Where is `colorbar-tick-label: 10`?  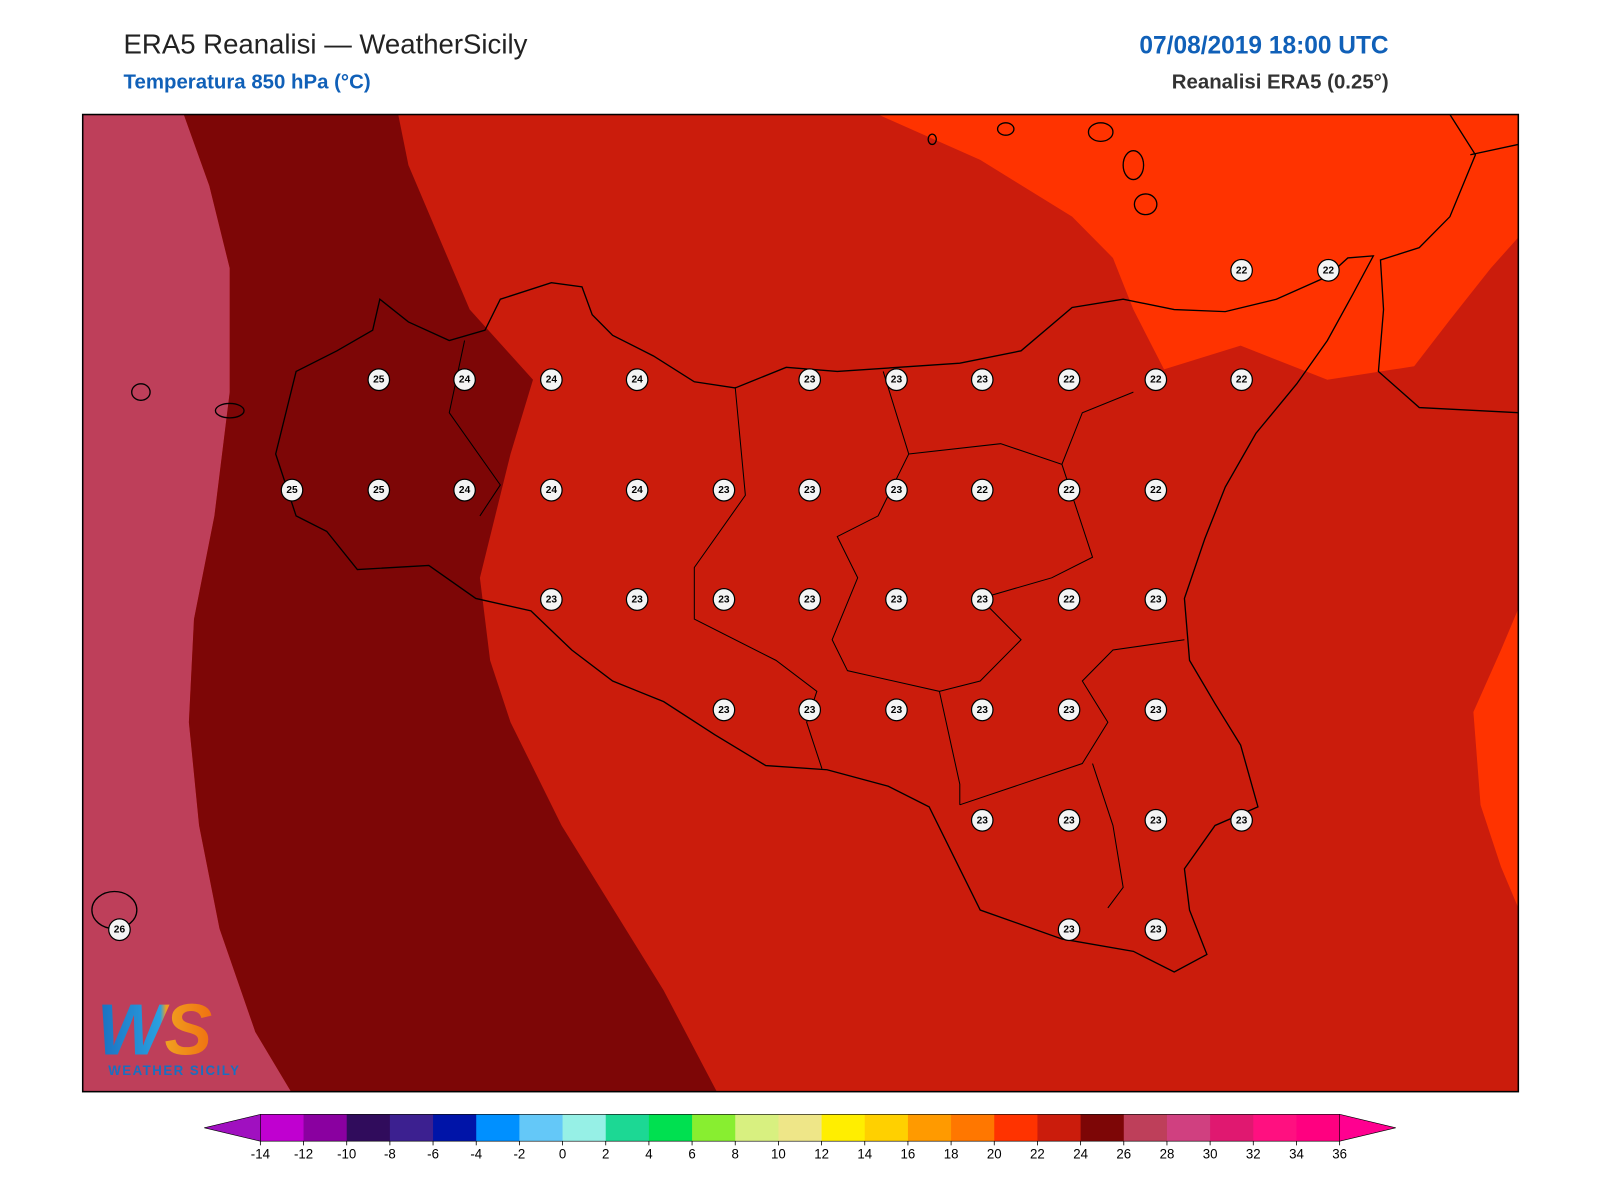
colorbar-tick-label: 10 is located at coordinates (778, 1154).